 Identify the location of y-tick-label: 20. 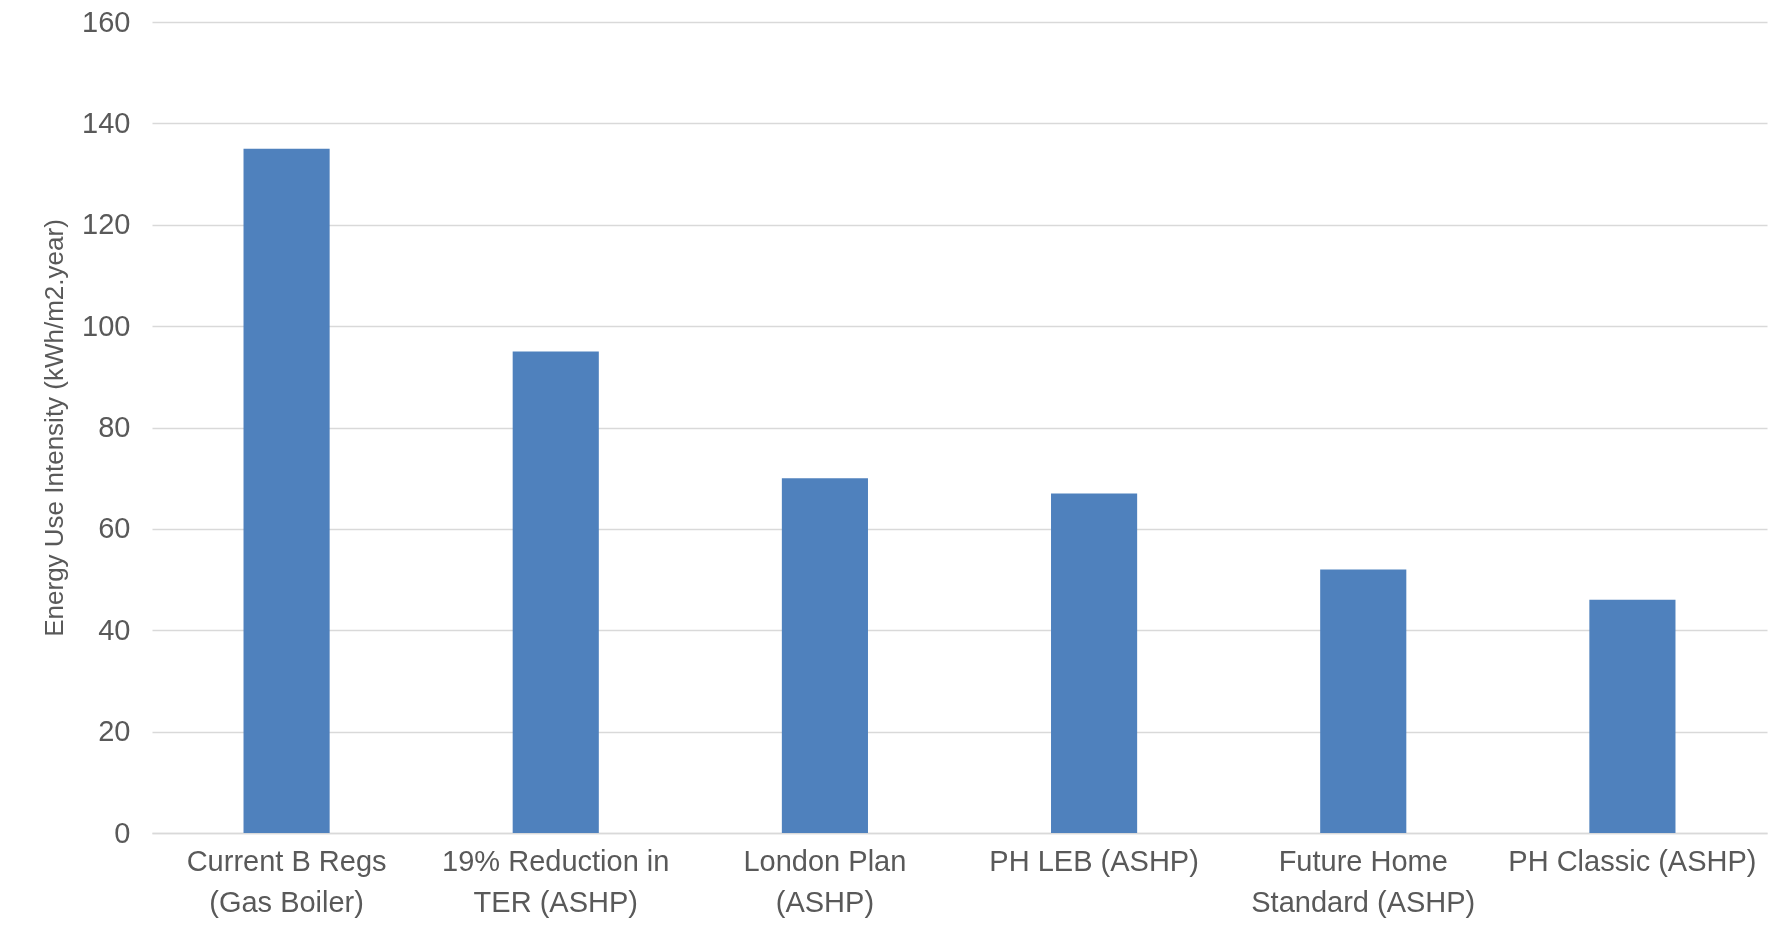
(114, 731).